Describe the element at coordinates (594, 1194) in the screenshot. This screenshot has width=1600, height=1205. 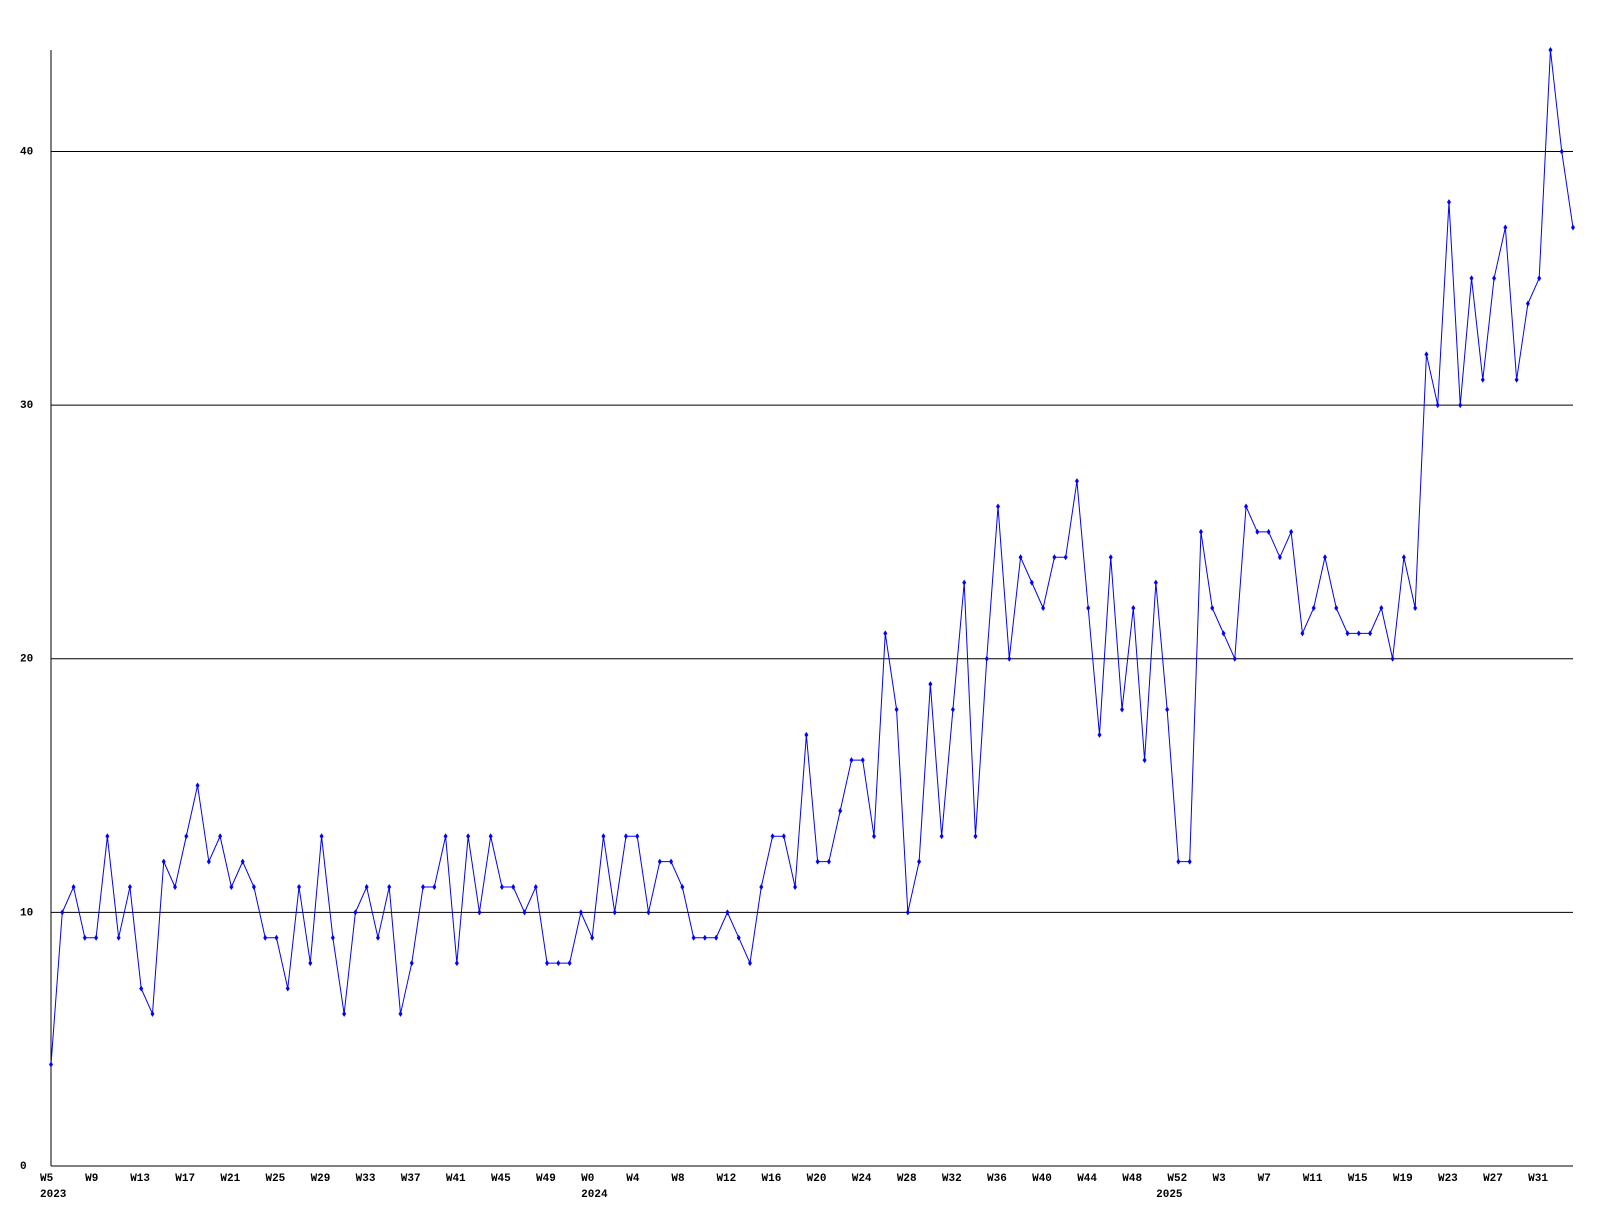
I see `year-label: 2024` at that location.